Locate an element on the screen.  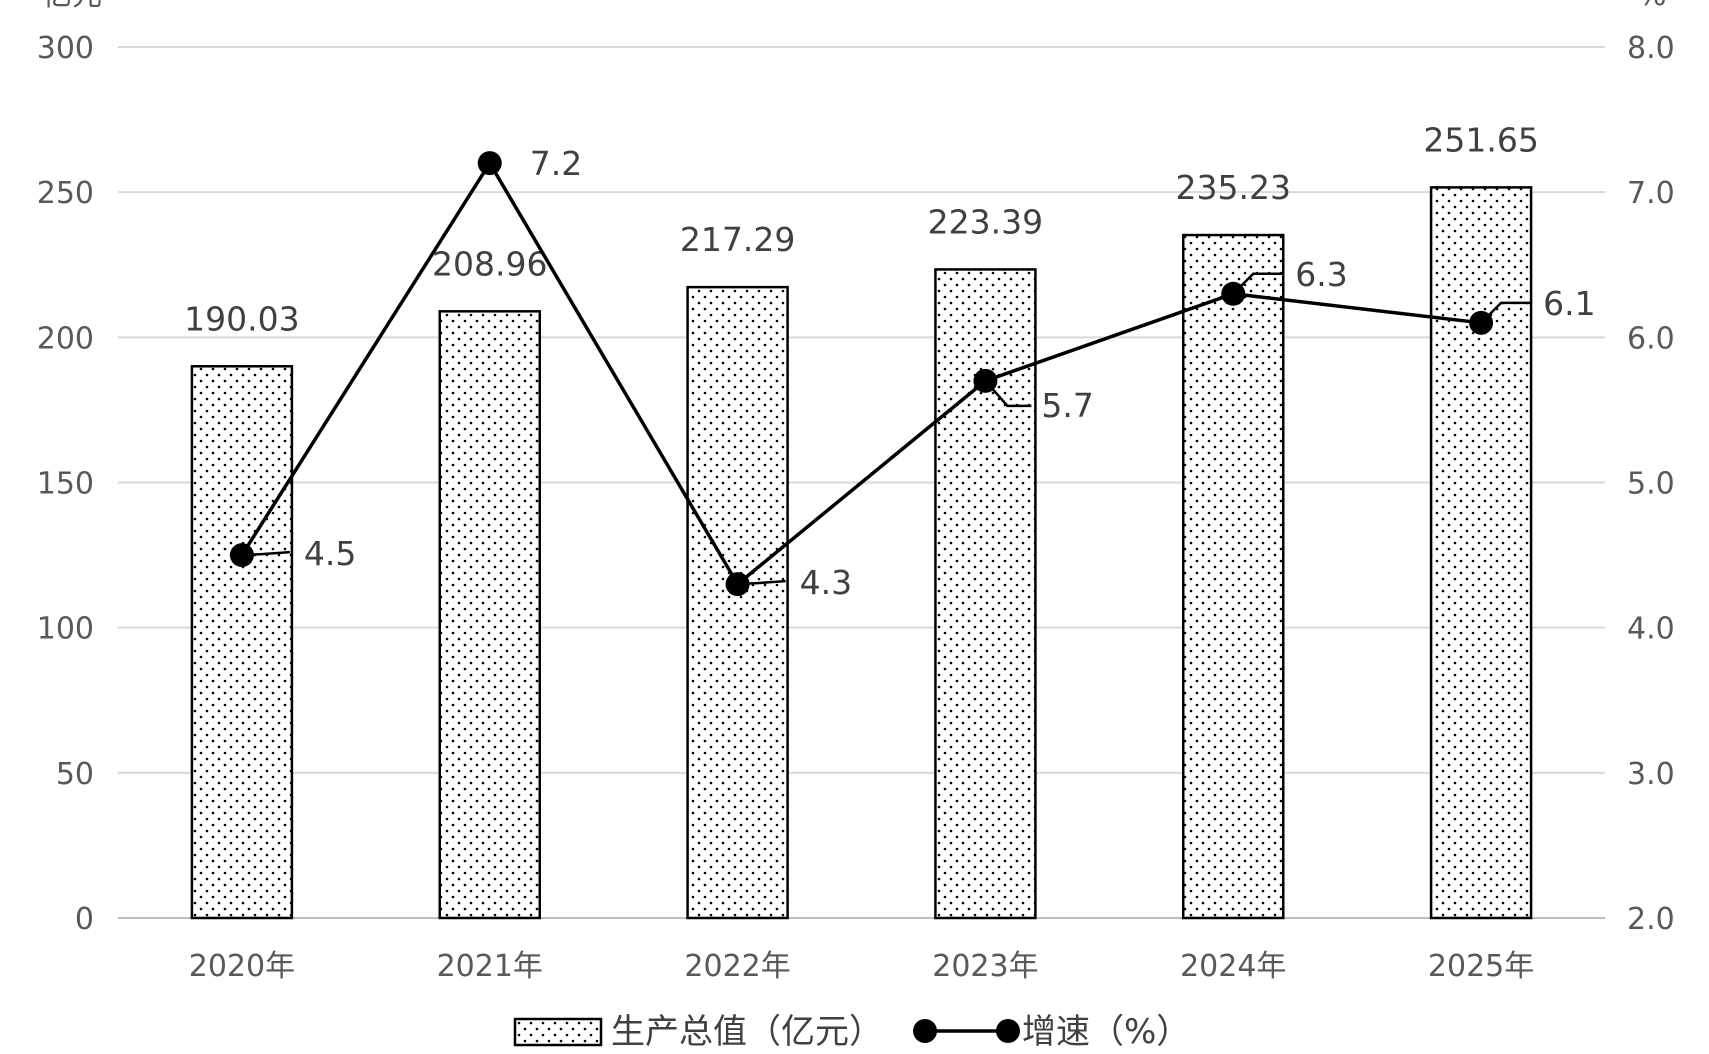
x-tick-label: 2020年 is located at coordinates (242, 966).